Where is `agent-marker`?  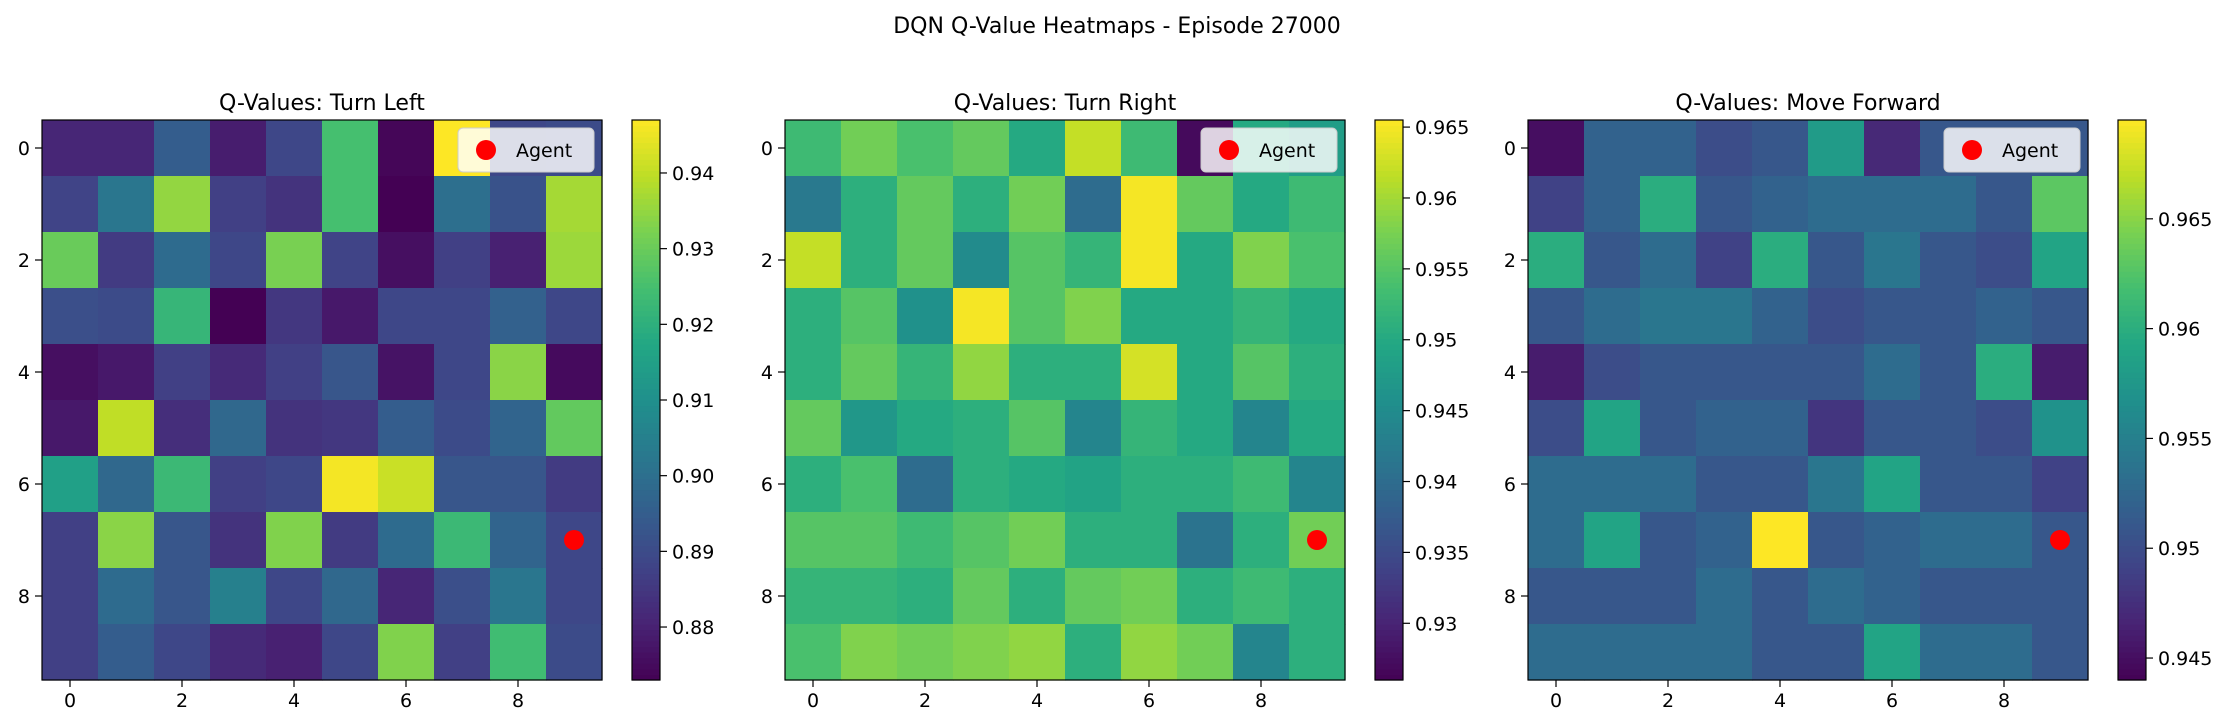 agent-marker is located at coordinates (574, 540).